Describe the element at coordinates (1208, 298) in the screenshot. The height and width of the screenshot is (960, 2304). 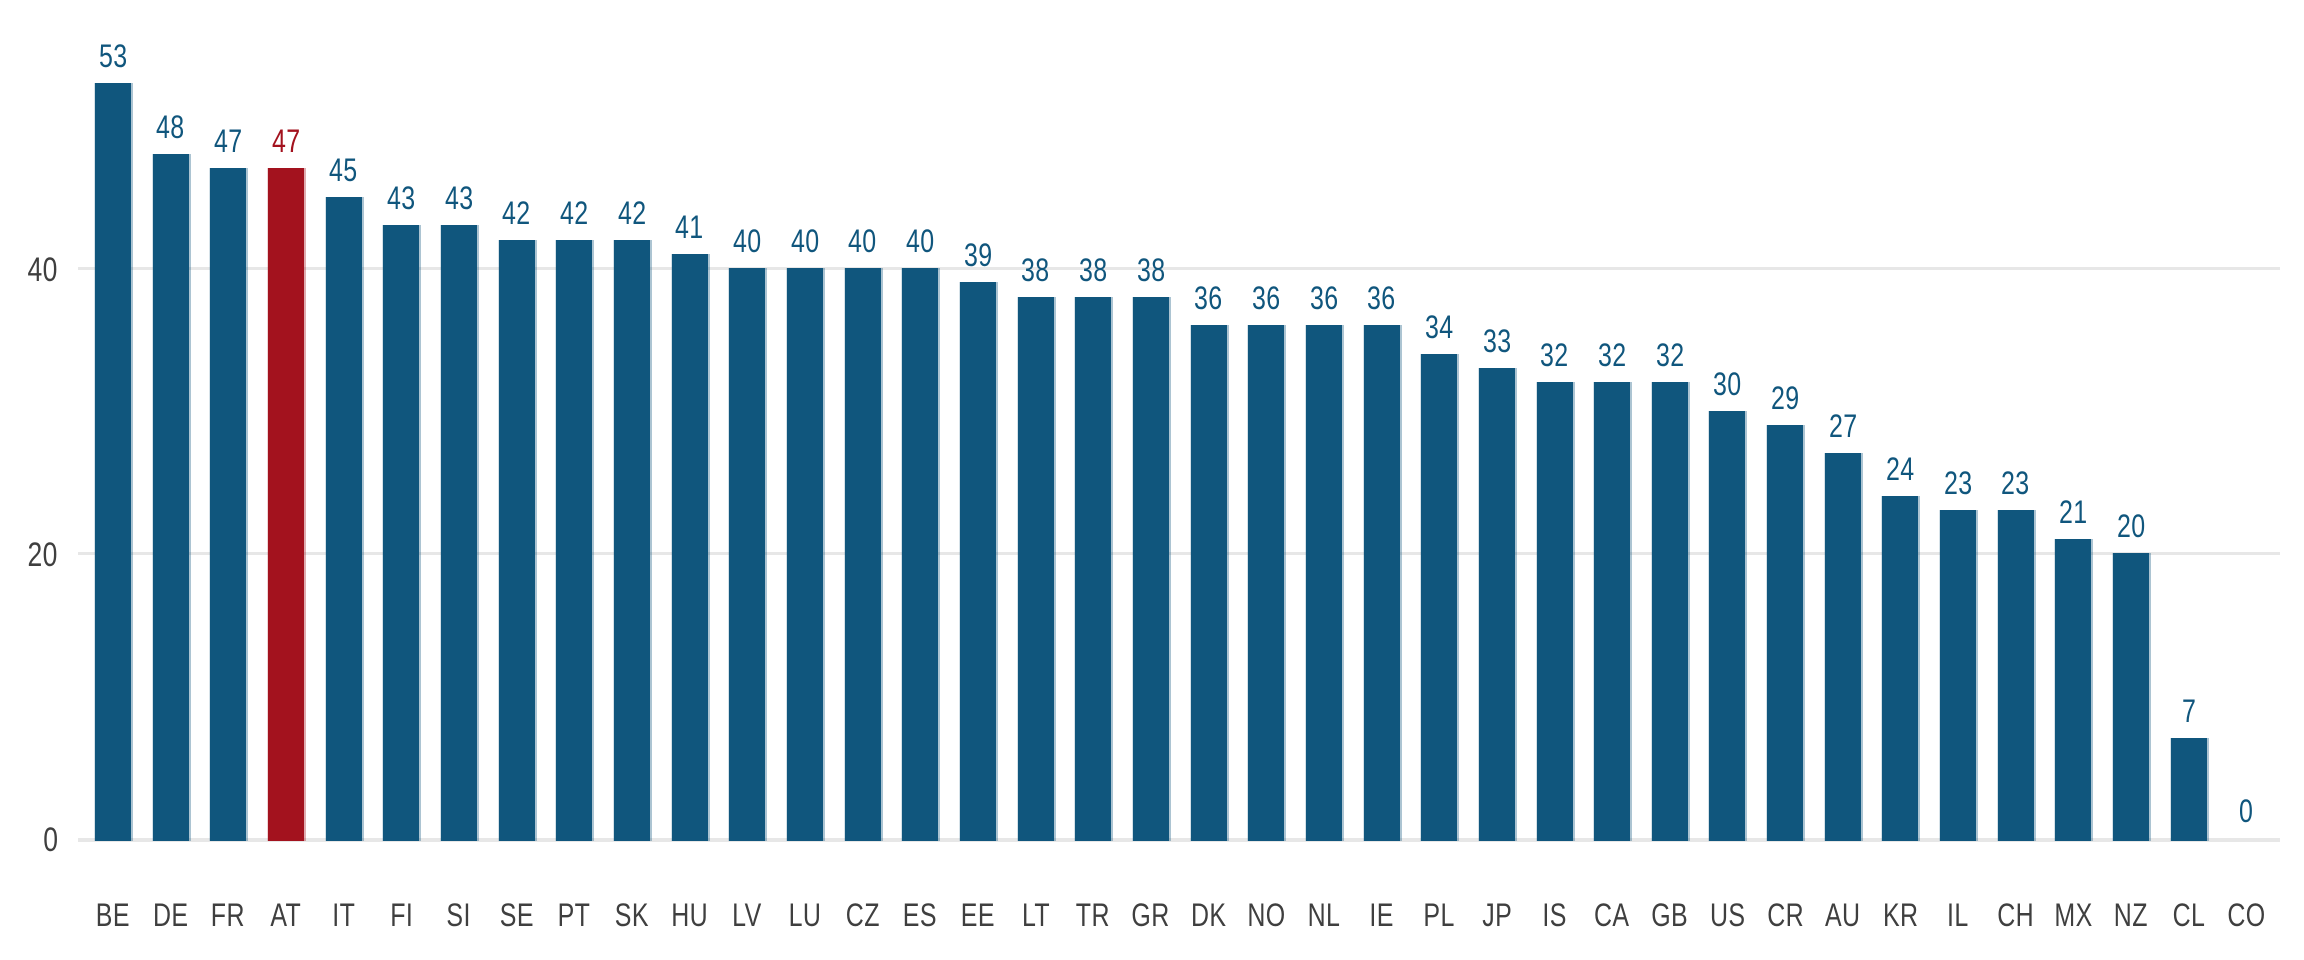
I see `value-label-DK: 36` at that location.